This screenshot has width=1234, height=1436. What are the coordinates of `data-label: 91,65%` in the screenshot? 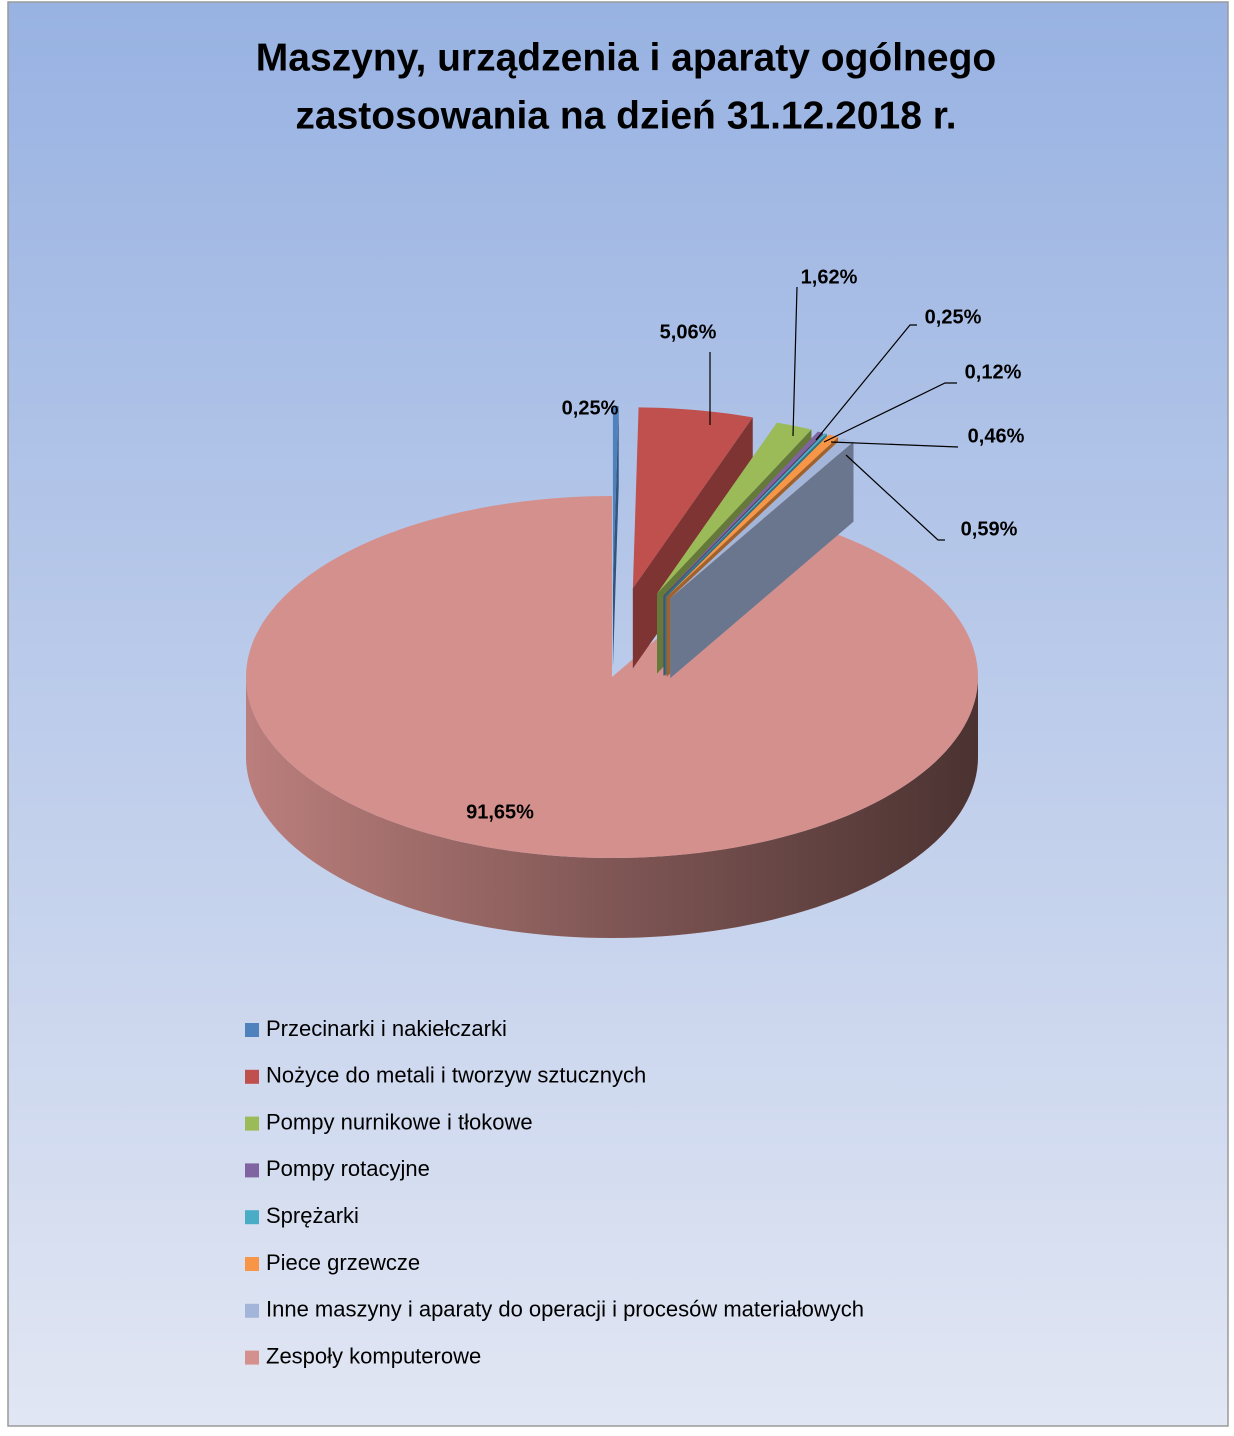 It's located at (500, 812).